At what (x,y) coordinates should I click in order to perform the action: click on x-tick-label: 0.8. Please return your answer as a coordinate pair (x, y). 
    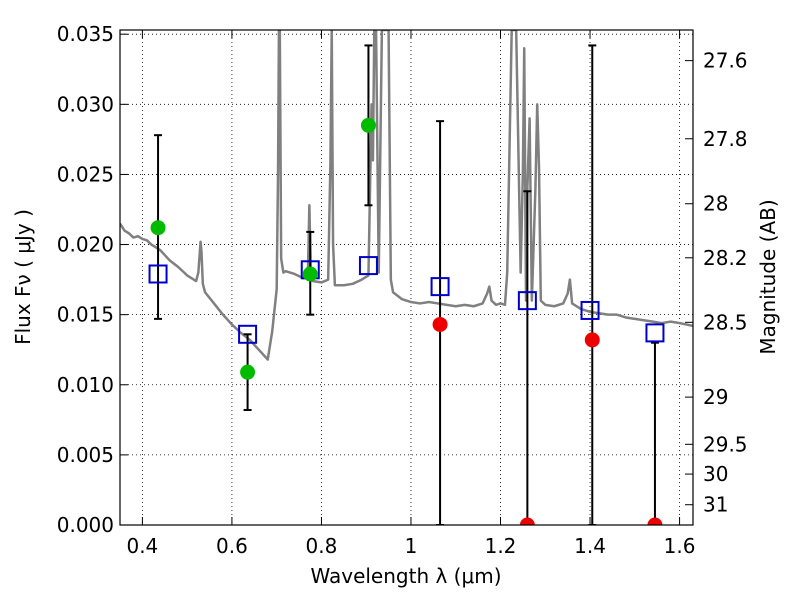
    Looking at the image, I should click on (322, 546).